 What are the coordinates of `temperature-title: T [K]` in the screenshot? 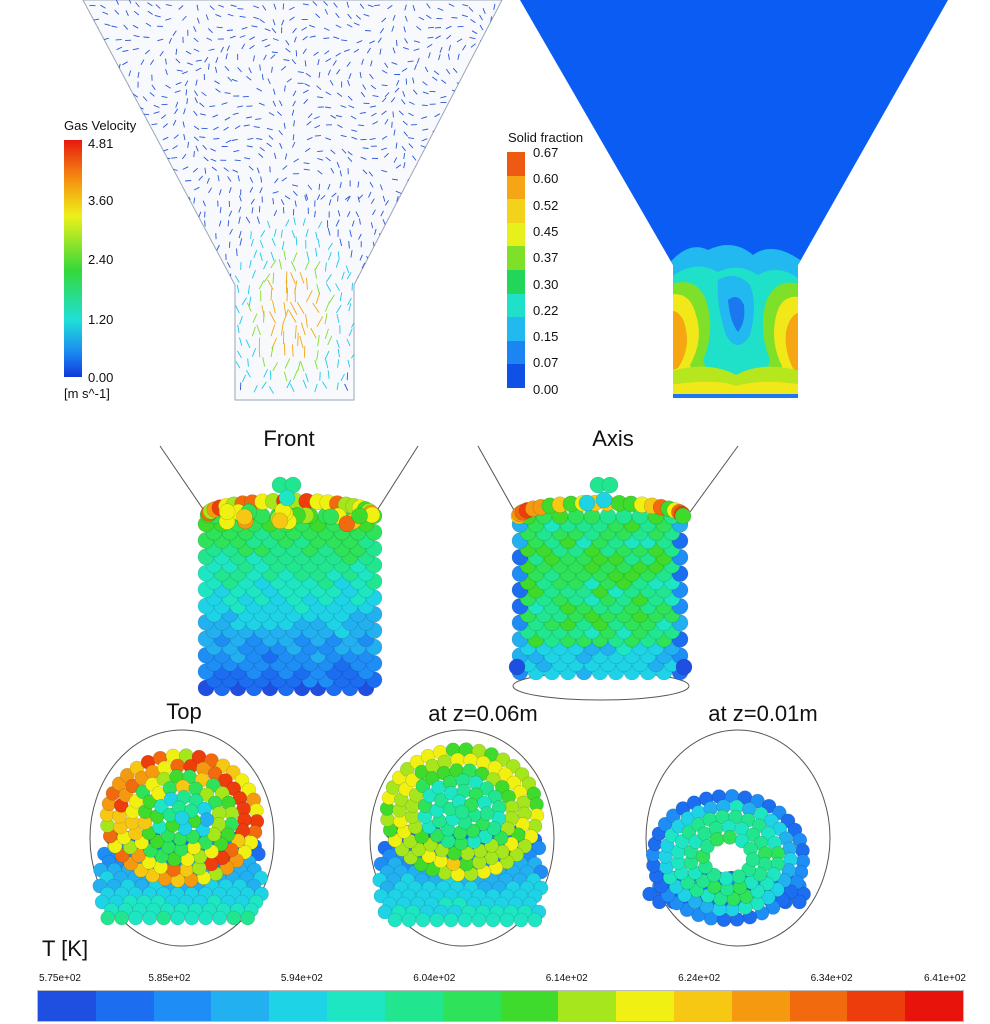 It's located at (65, 948).